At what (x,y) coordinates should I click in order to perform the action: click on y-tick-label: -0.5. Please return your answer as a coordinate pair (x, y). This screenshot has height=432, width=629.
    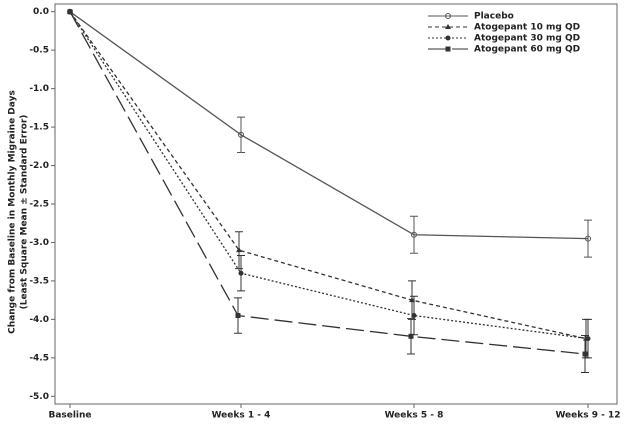
    Looking at the image, I should click on (39, 51).